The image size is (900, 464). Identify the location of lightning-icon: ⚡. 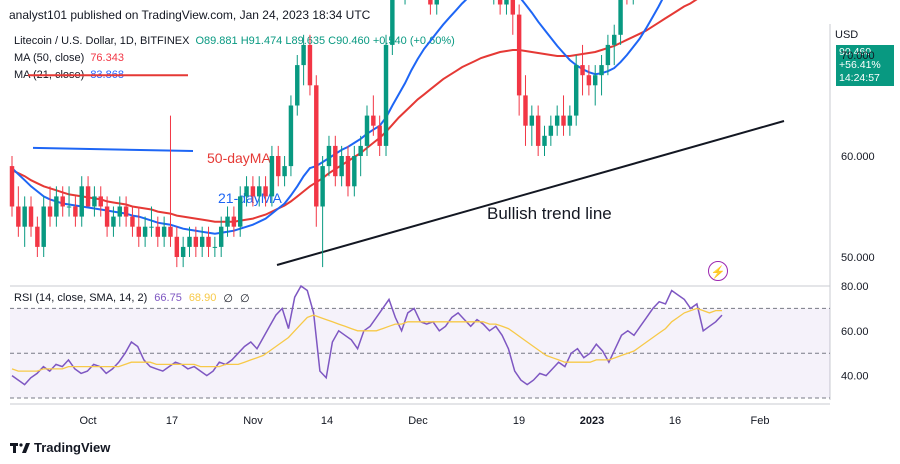
(718, 271).